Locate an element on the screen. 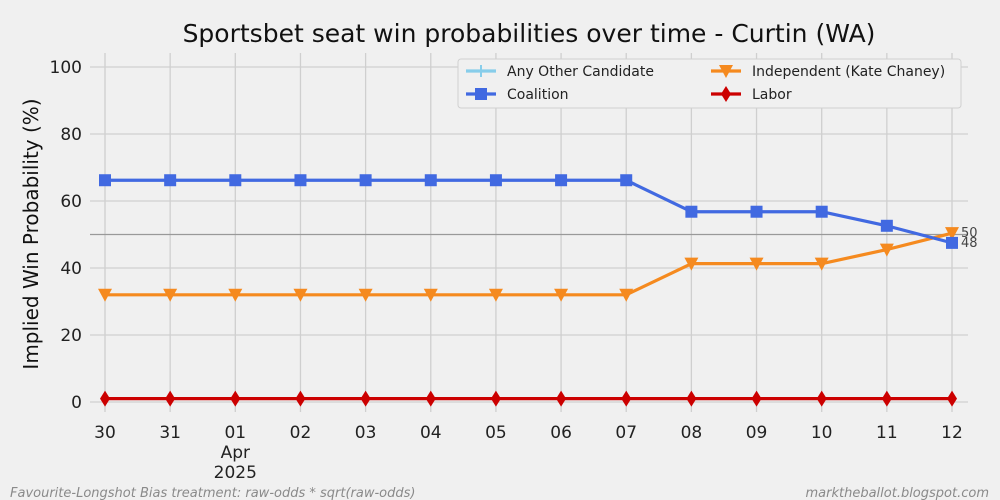  legend-label: Independent (Kate Chaney) is located at coordinates (848, 72).